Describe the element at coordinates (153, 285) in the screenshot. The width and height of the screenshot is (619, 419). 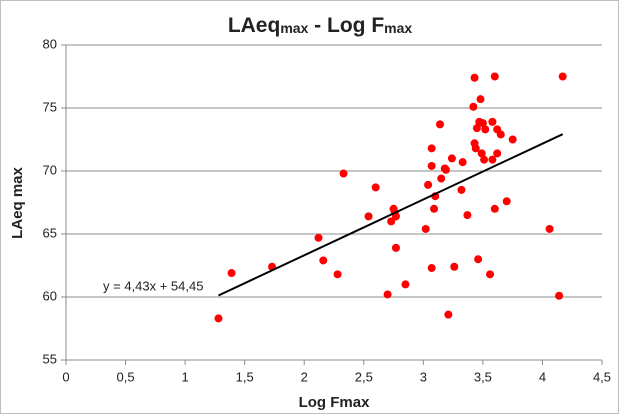
I see `trendline-label: y = 4,43x + 54,45` at that location.